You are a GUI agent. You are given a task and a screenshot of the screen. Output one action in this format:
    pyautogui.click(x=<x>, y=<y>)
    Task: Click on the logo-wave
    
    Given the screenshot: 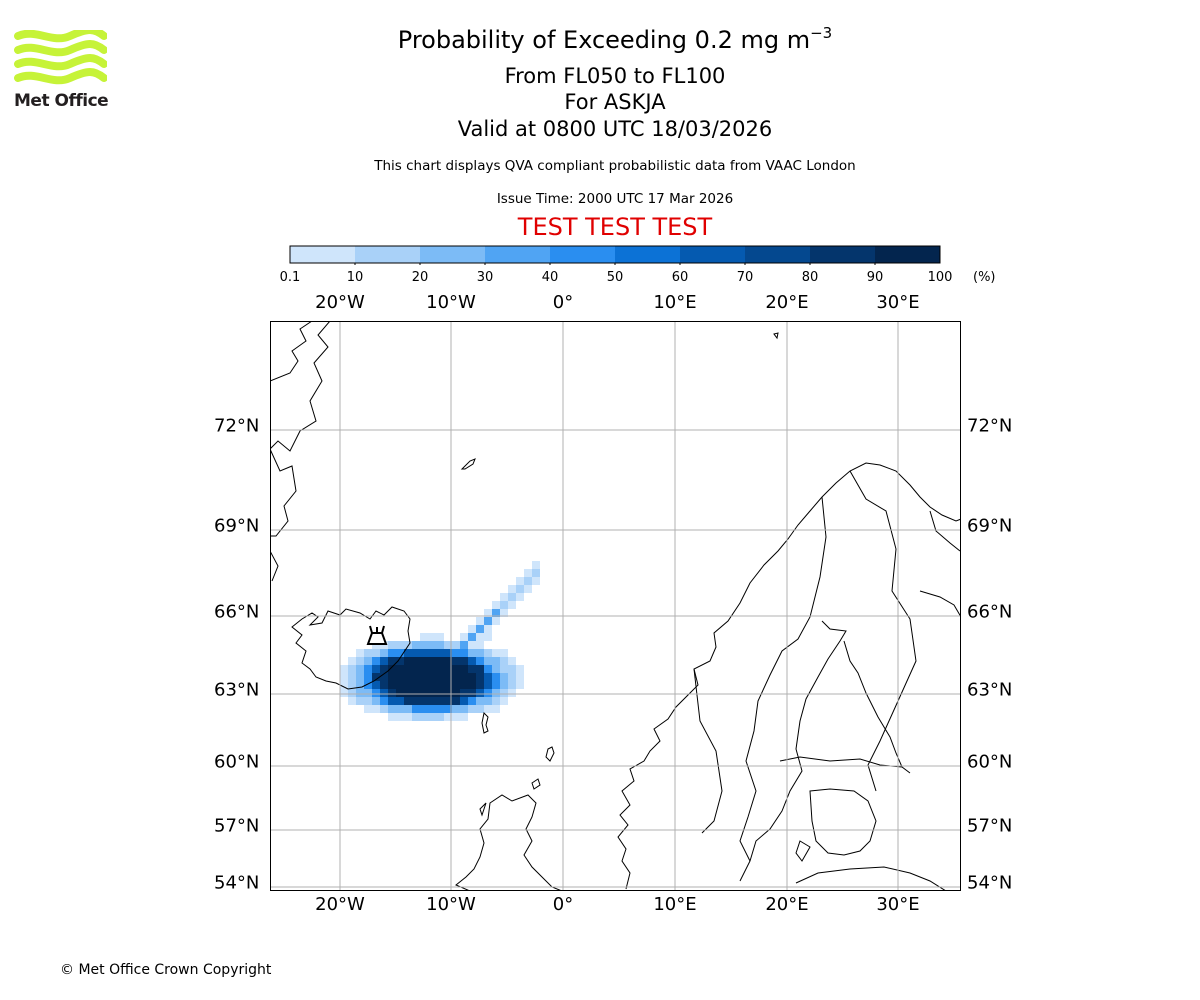 What is the action you would take?
    pyautogui.click(x=60, y=62)
    